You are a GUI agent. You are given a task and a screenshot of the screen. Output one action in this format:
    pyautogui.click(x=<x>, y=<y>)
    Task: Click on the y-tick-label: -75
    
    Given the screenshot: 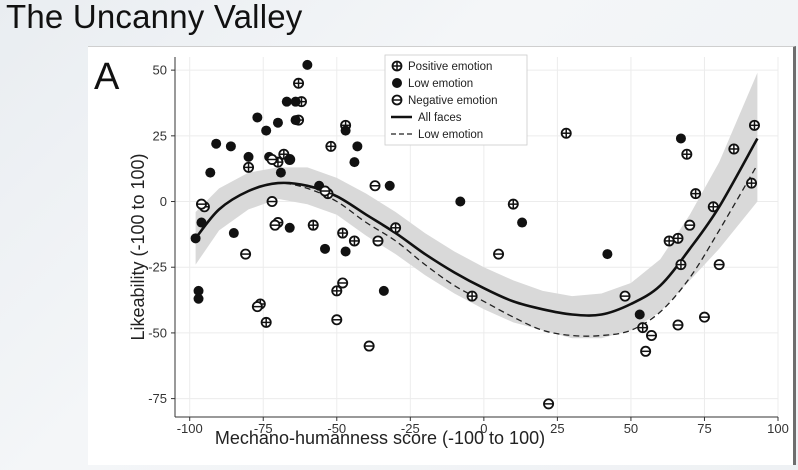 What is the action you would take?
    pyautogui.click(x=157, y=398)
    